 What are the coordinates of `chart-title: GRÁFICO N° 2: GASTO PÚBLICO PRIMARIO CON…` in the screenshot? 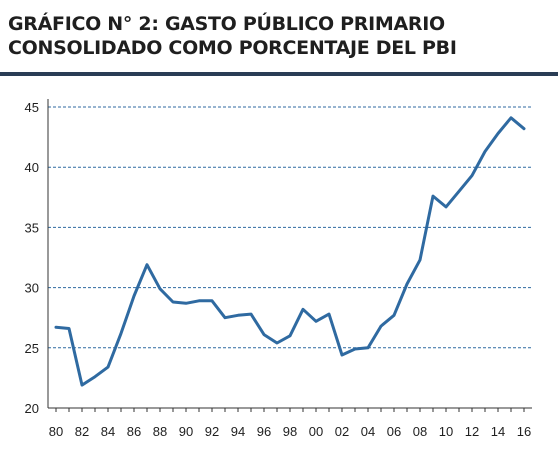 It's located at (280, 36).